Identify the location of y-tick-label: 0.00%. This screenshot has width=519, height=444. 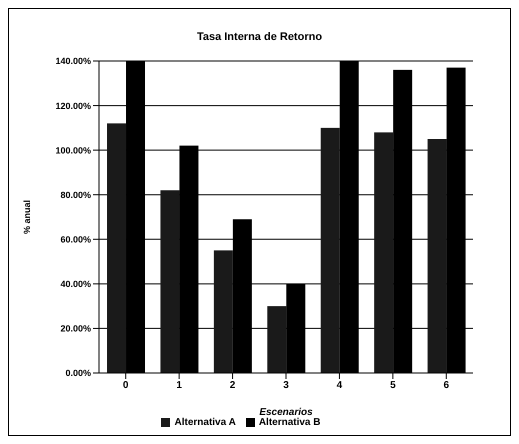
(78, 373).